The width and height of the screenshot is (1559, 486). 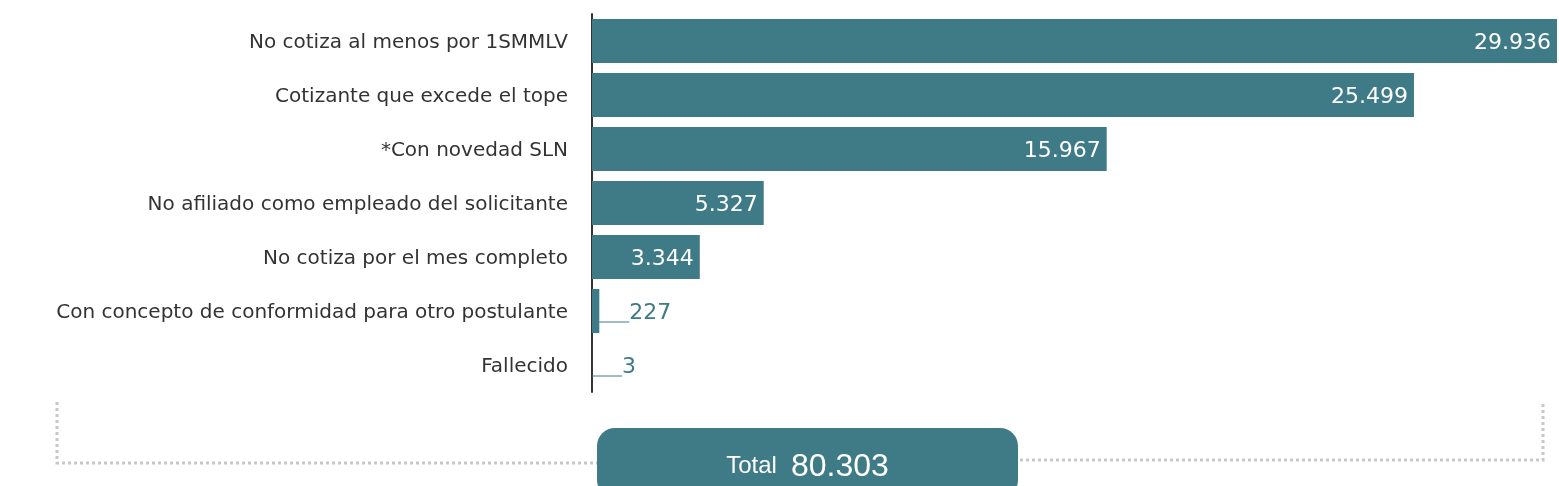 I want to click on data-label: 5.327, so click(x=726, y=203).